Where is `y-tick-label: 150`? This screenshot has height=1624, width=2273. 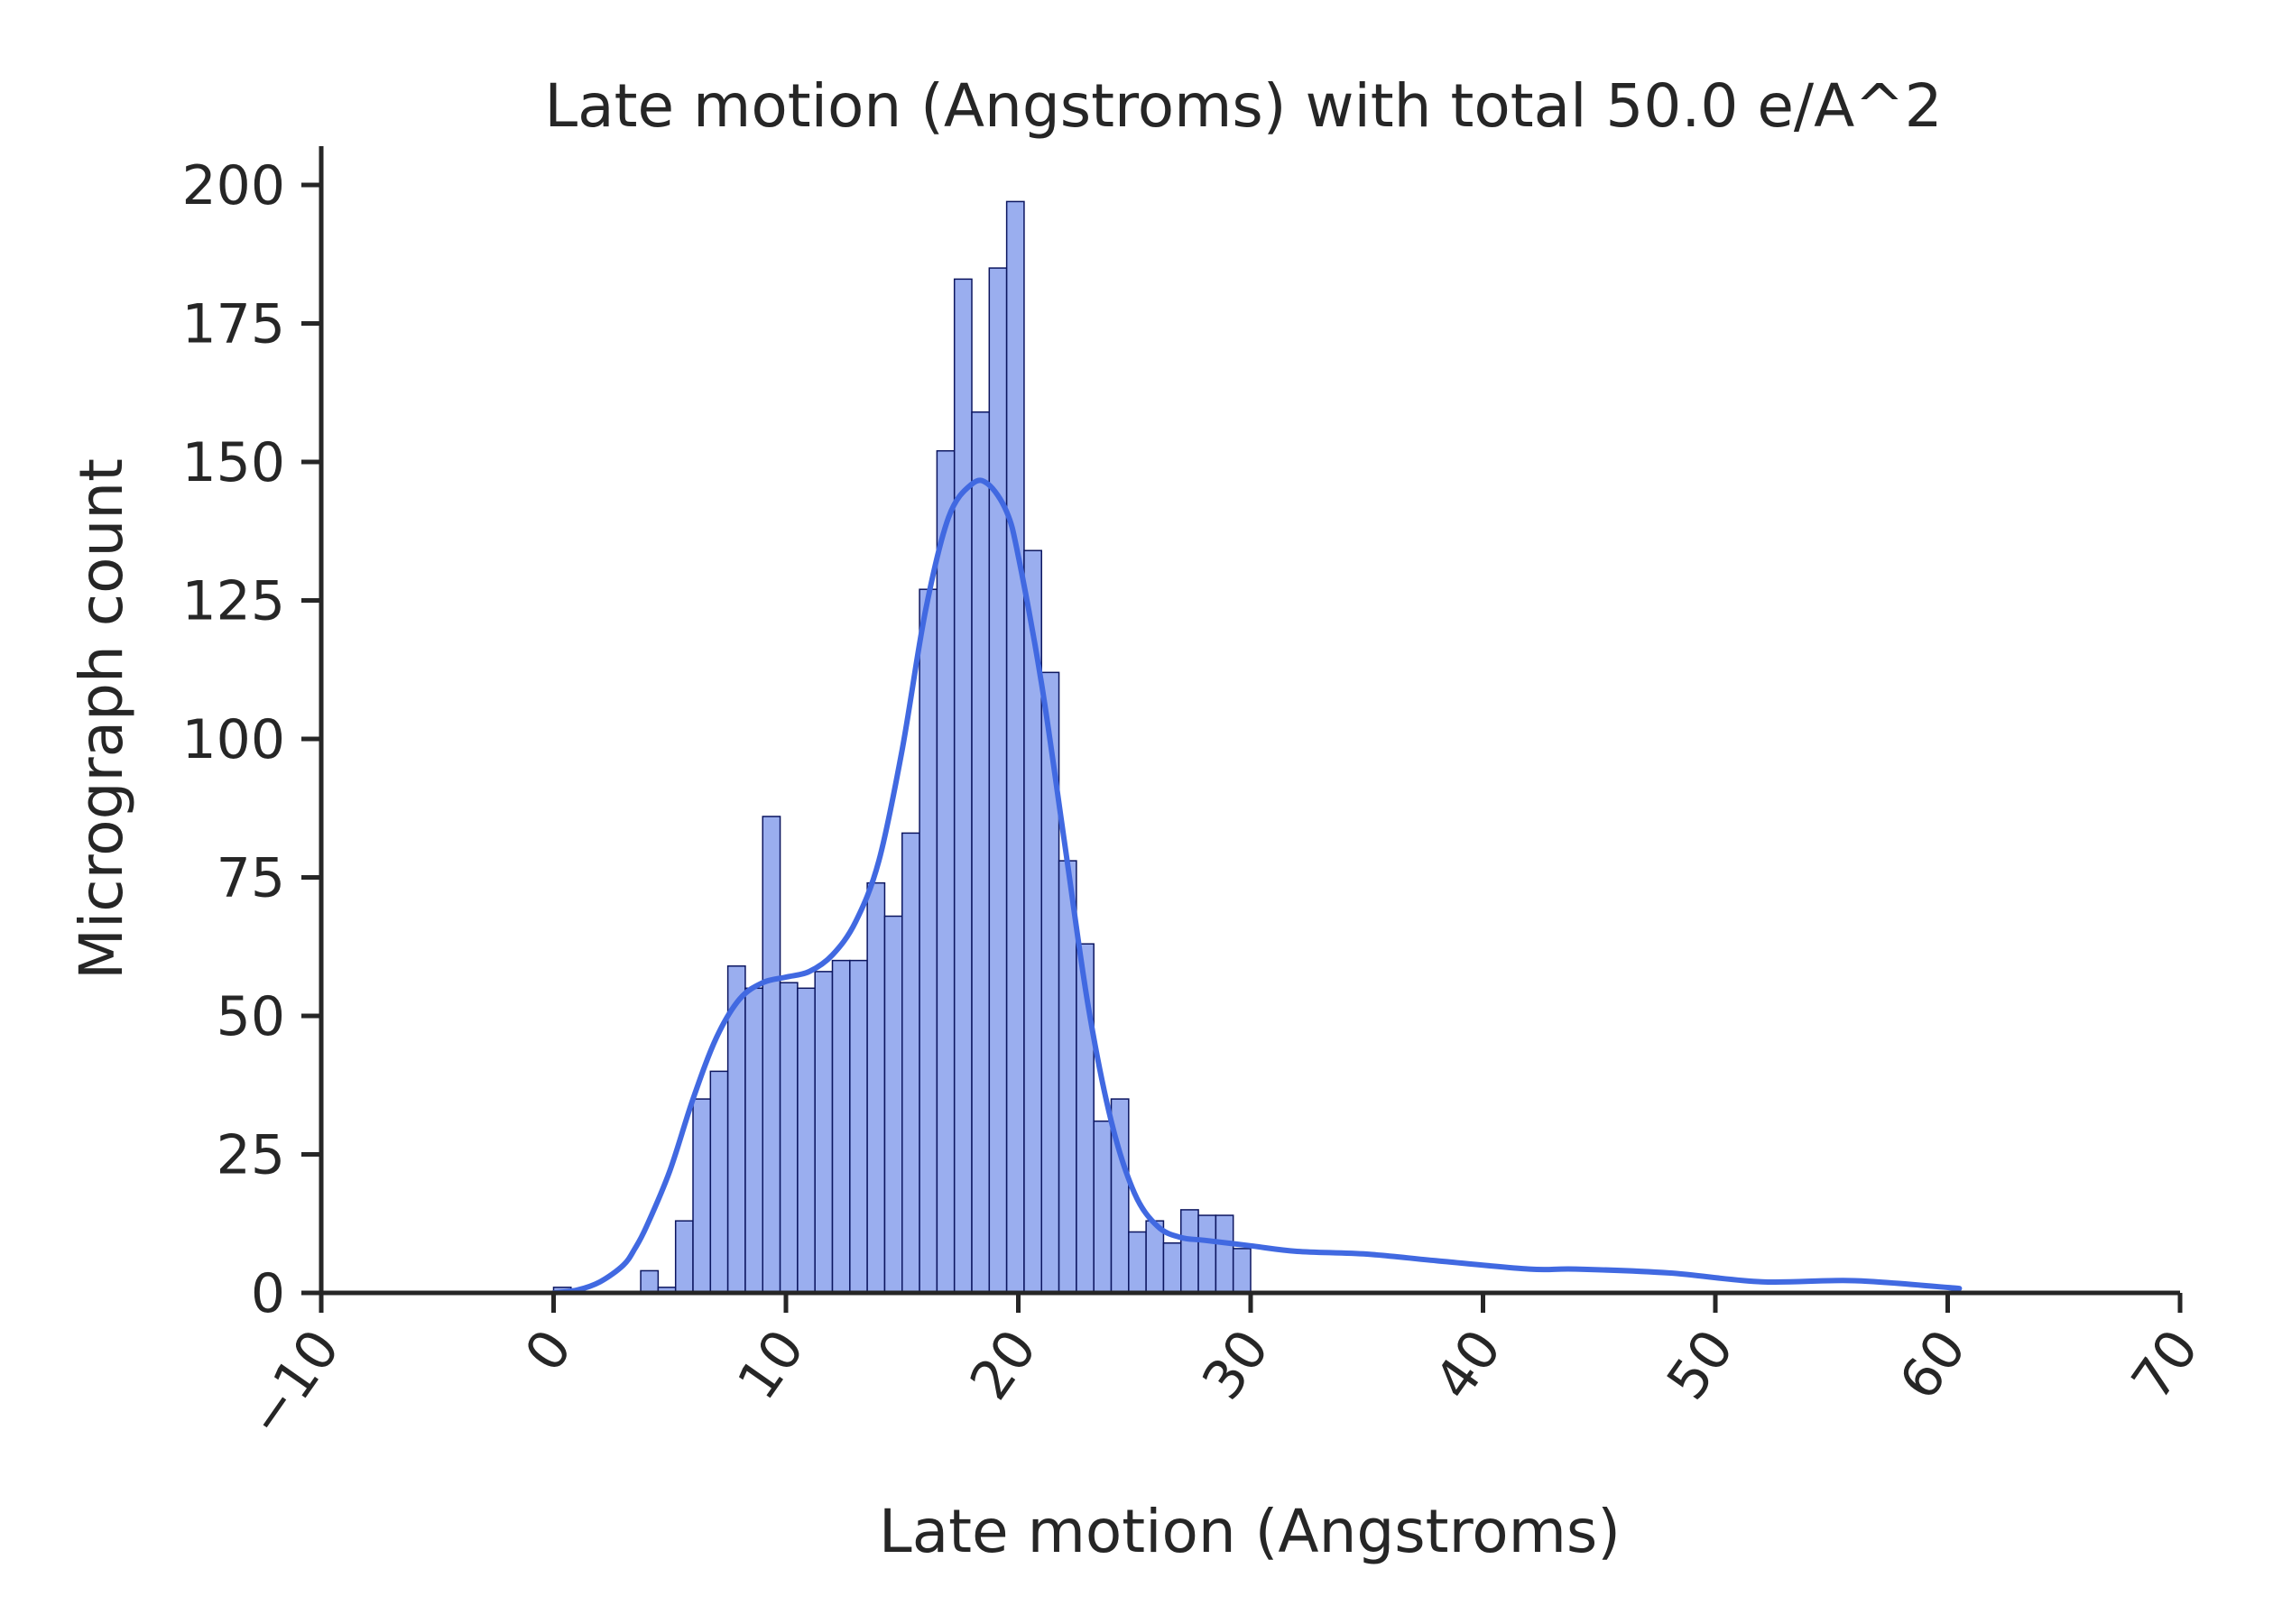 y-tick-label: 150 is located at coordinates (233, 462).